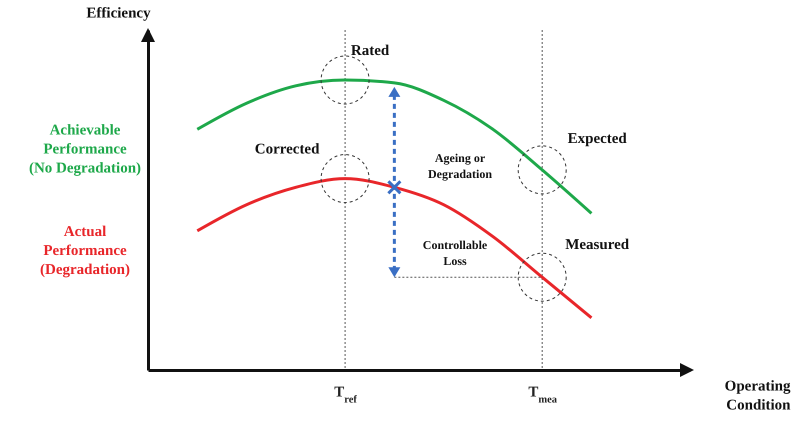 The height and width of the screenshot is (422, 805). What do you see at coordinates (346, 394) in the screenshot?
I see `x-tick-label: T$_{ref}$` at bounding box center [346, 394].